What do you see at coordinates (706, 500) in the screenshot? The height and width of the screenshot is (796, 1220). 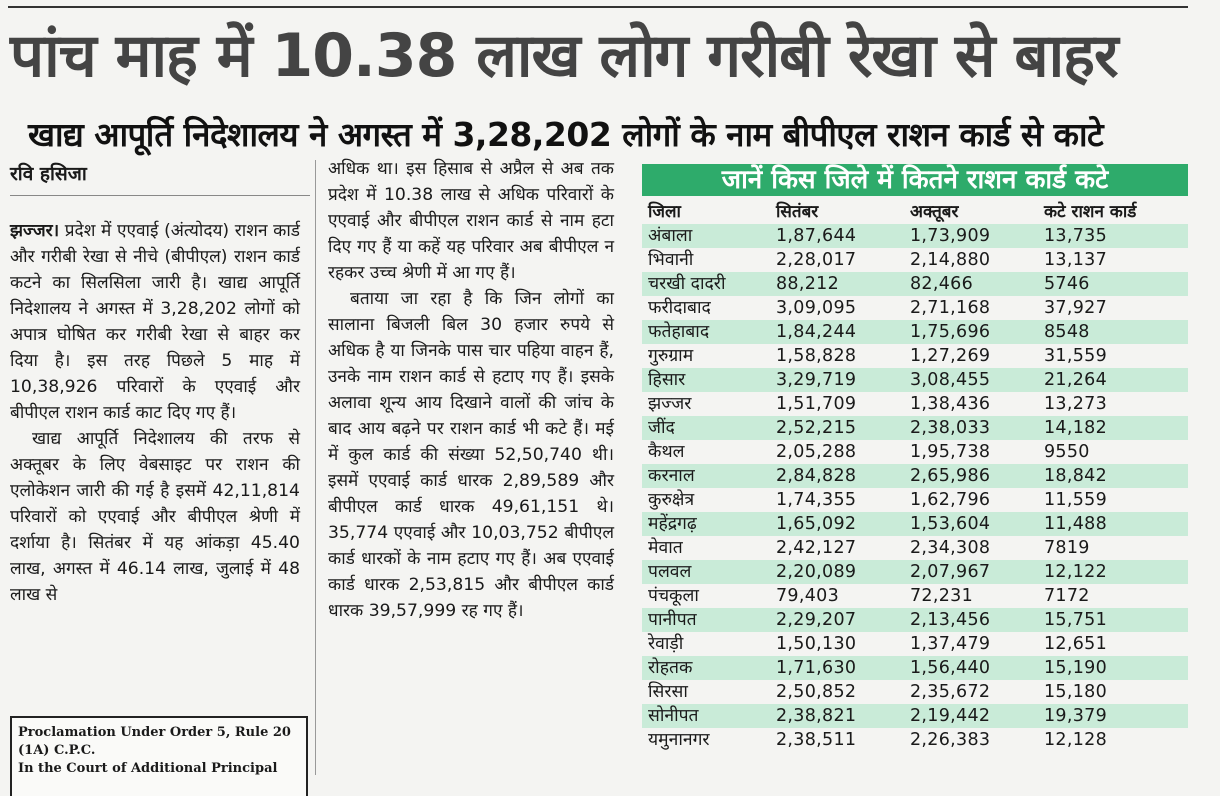 I see `district-cell: कुरुक्षेत्र` at bounding box center [706, 500].